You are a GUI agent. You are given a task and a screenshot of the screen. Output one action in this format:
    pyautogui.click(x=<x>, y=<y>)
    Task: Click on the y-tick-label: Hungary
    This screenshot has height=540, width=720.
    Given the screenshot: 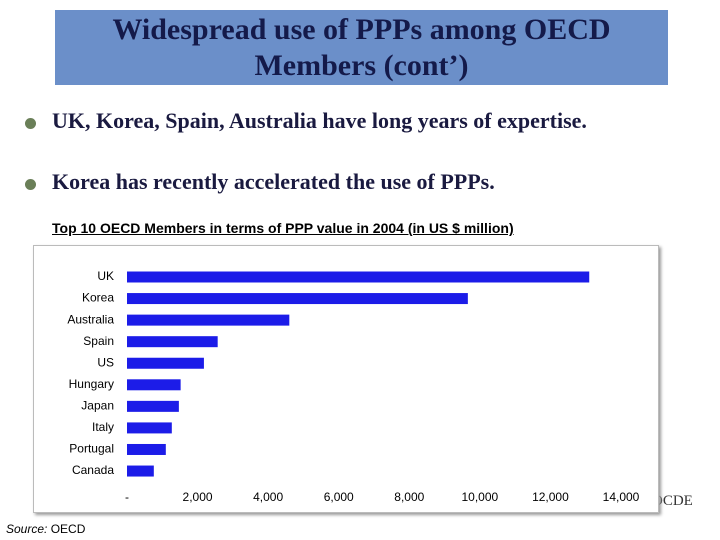 What is the action you would take?
    pyautogui.click(x=91, y=384)
    